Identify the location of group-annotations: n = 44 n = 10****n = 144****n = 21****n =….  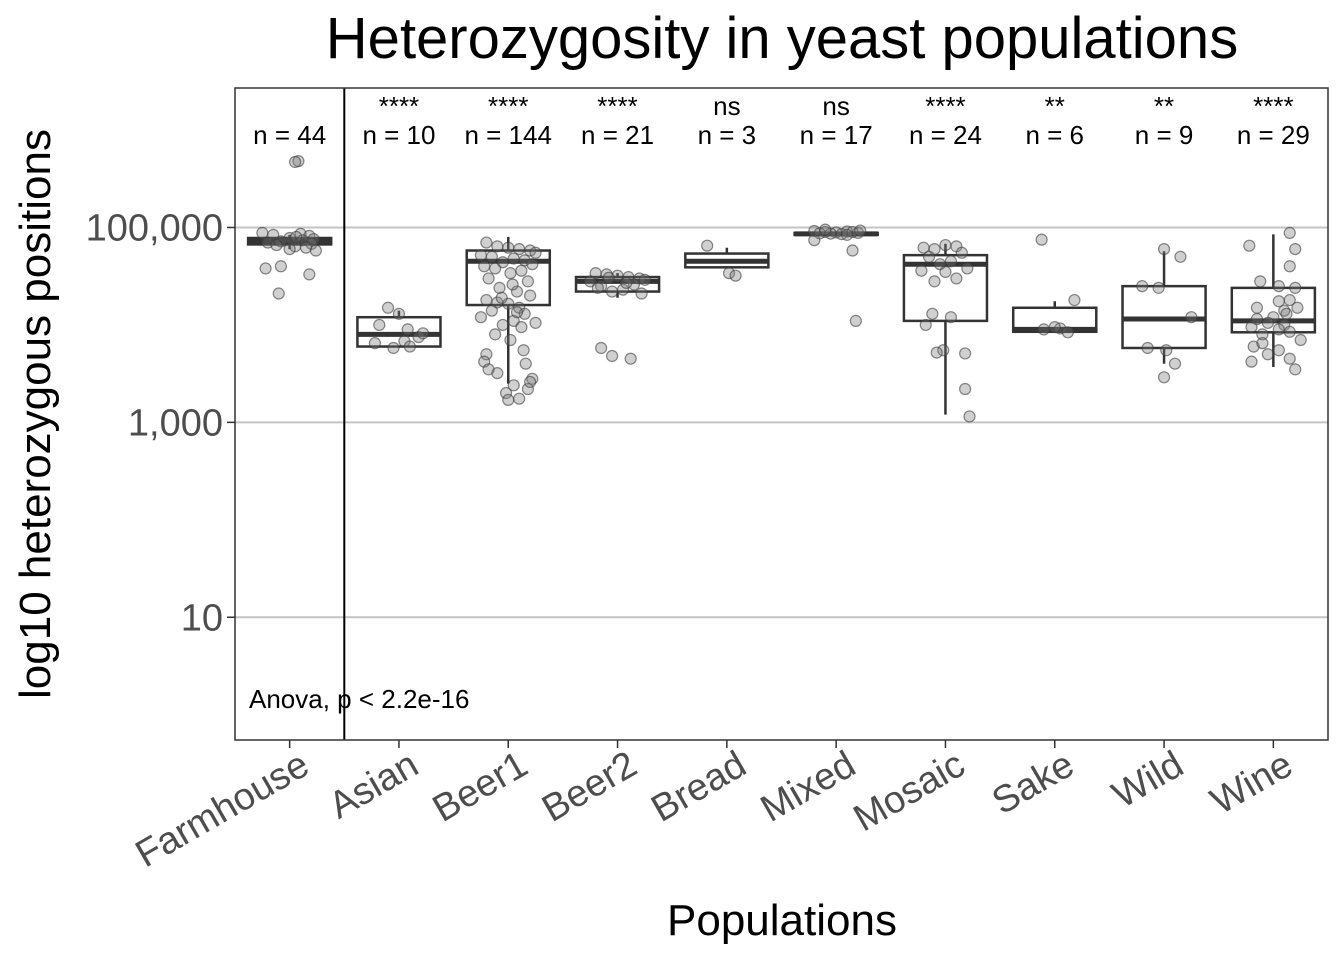
(781, 120).